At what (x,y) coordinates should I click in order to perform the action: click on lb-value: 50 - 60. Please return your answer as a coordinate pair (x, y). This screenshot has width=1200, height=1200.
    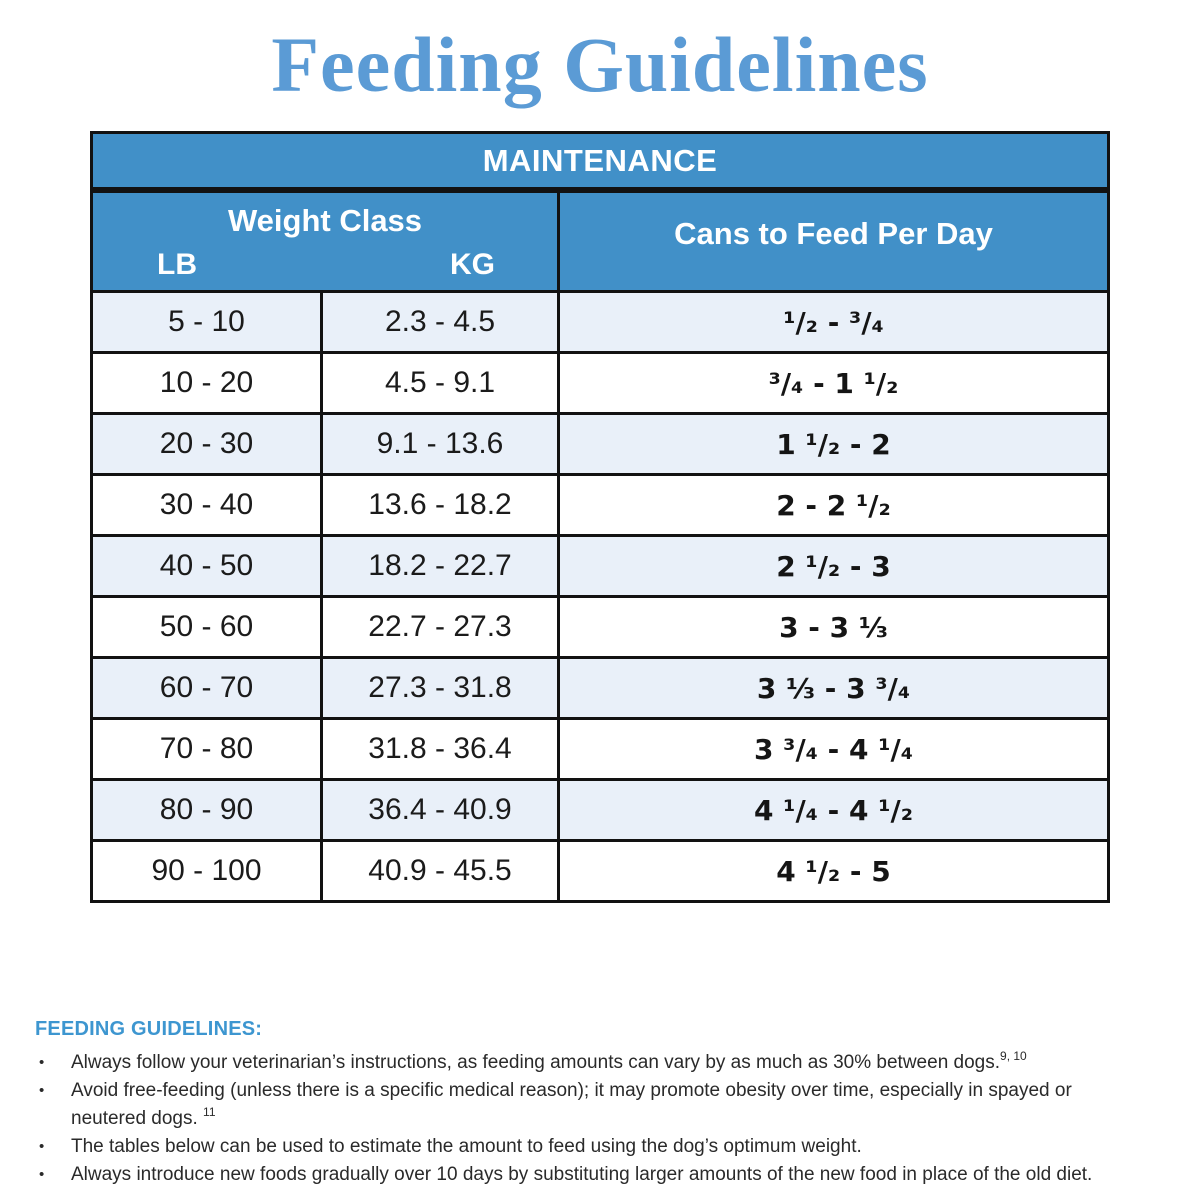
    Looking at the image, I should click on (206, 626).